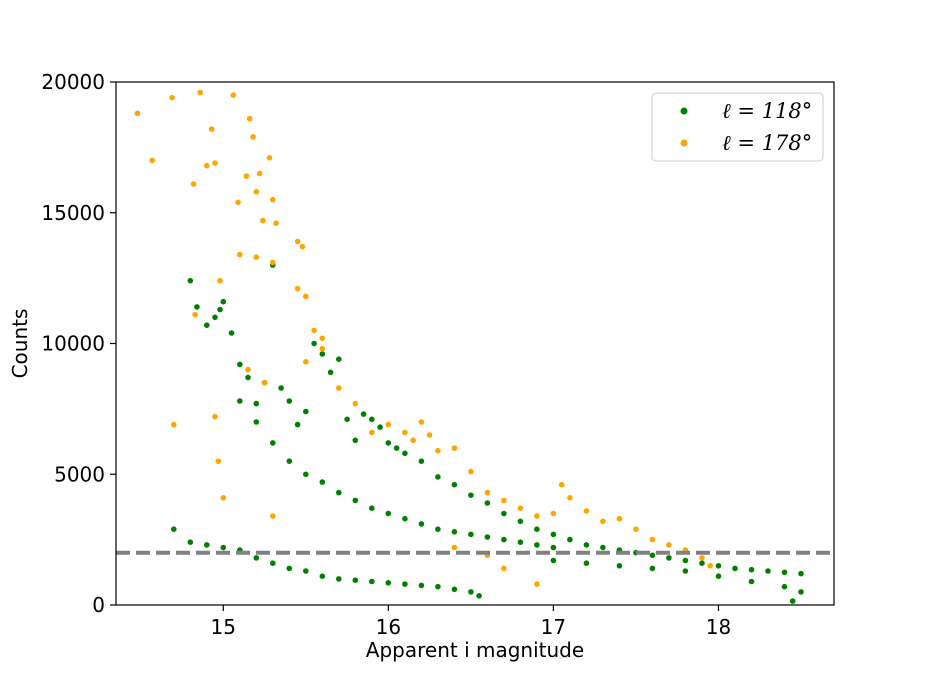  Describe the element at coordinates (767, 111) in the screenshot. I see `legend-label-series-1: ℓ = 118°` at that location.